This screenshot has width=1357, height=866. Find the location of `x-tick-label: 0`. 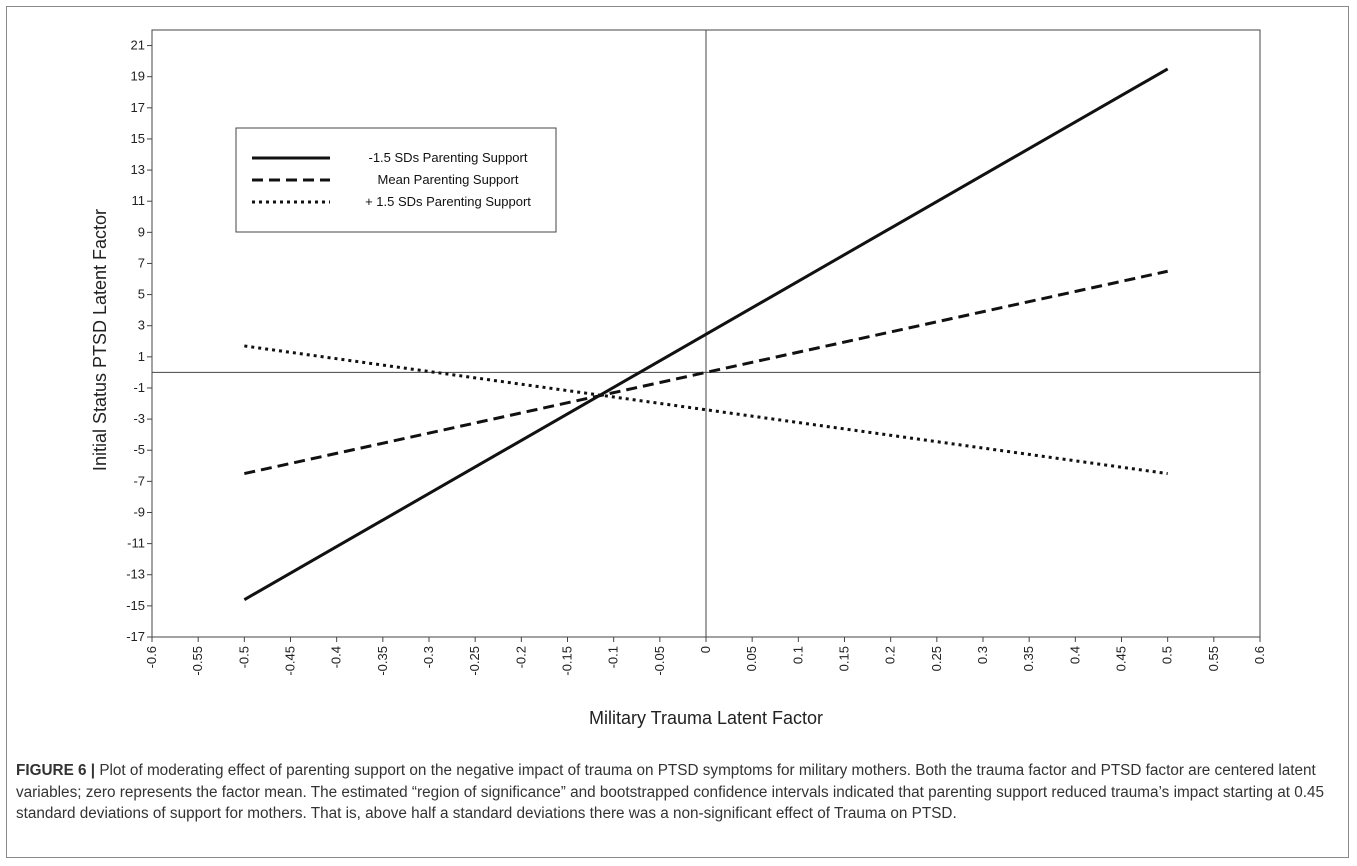

x-tick-label: 0 is located at coordinates (705, 649).